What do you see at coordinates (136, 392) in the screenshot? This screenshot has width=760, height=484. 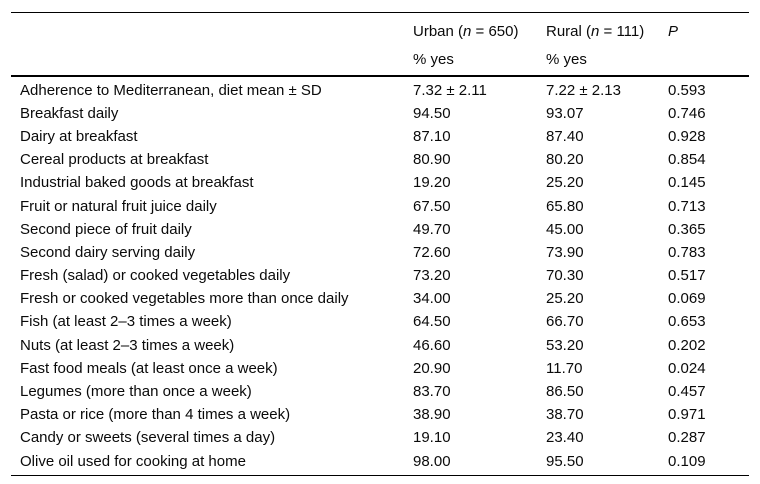 I see `row-label: Legumes (more than once a week)` at bounding box center [136, 392].